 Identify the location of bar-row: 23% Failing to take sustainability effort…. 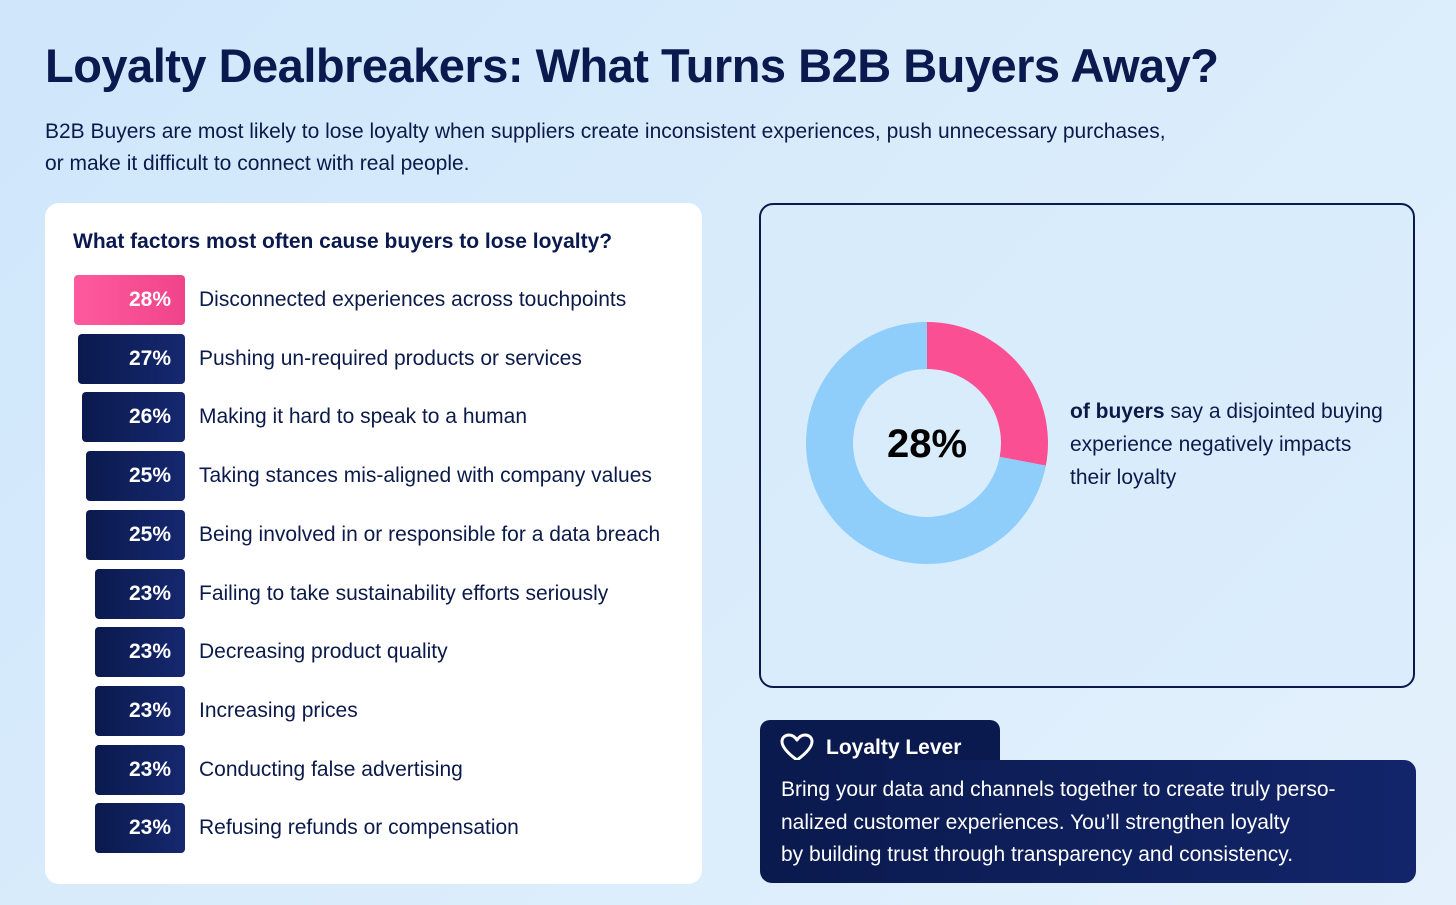
(373, 593).